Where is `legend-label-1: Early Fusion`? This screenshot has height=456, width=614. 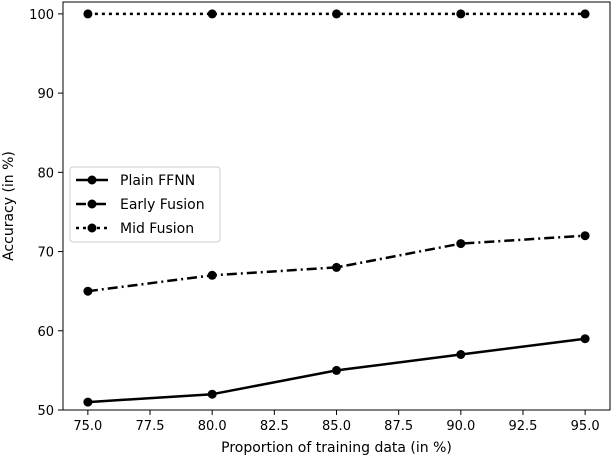
legend-label-1: Early Fusion is located at coordinates (162, 205).